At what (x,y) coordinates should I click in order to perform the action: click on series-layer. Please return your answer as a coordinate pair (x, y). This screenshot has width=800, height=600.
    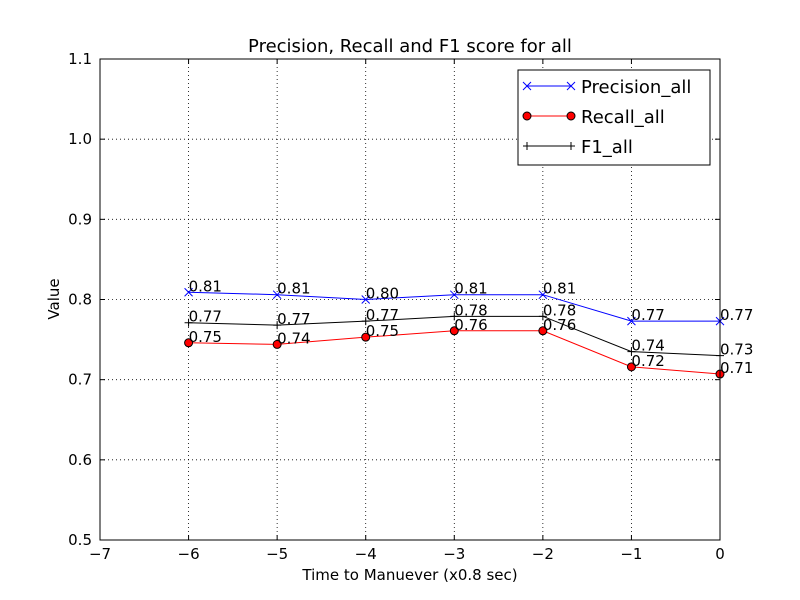
    Looking at the image, I should click on (454, 333).